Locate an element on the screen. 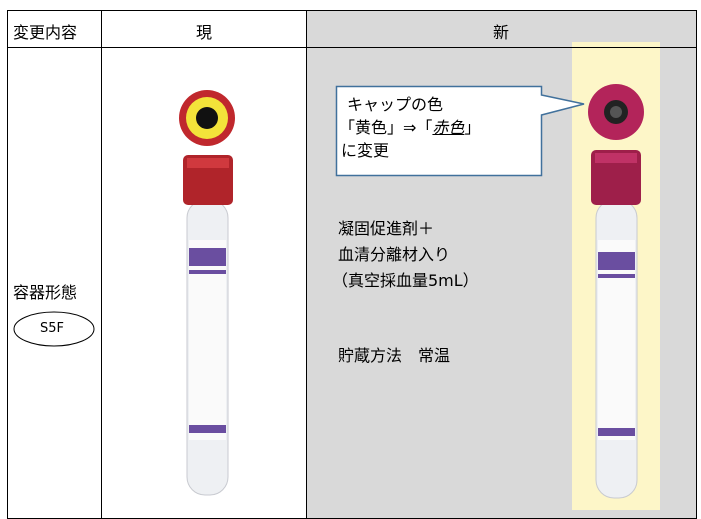 The width and height of the screenshot is (701, 519). header-cell: 新 is located at coordinates (501, 32).